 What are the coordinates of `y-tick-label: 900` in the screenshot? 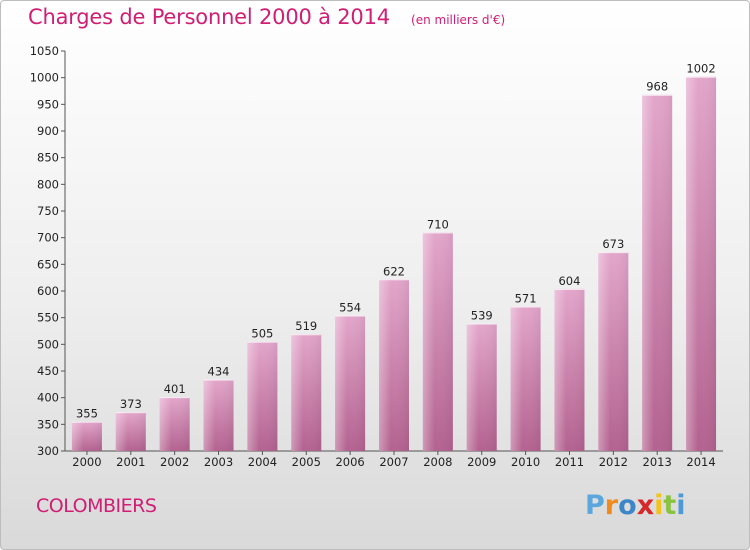 It's located at (48, 131).